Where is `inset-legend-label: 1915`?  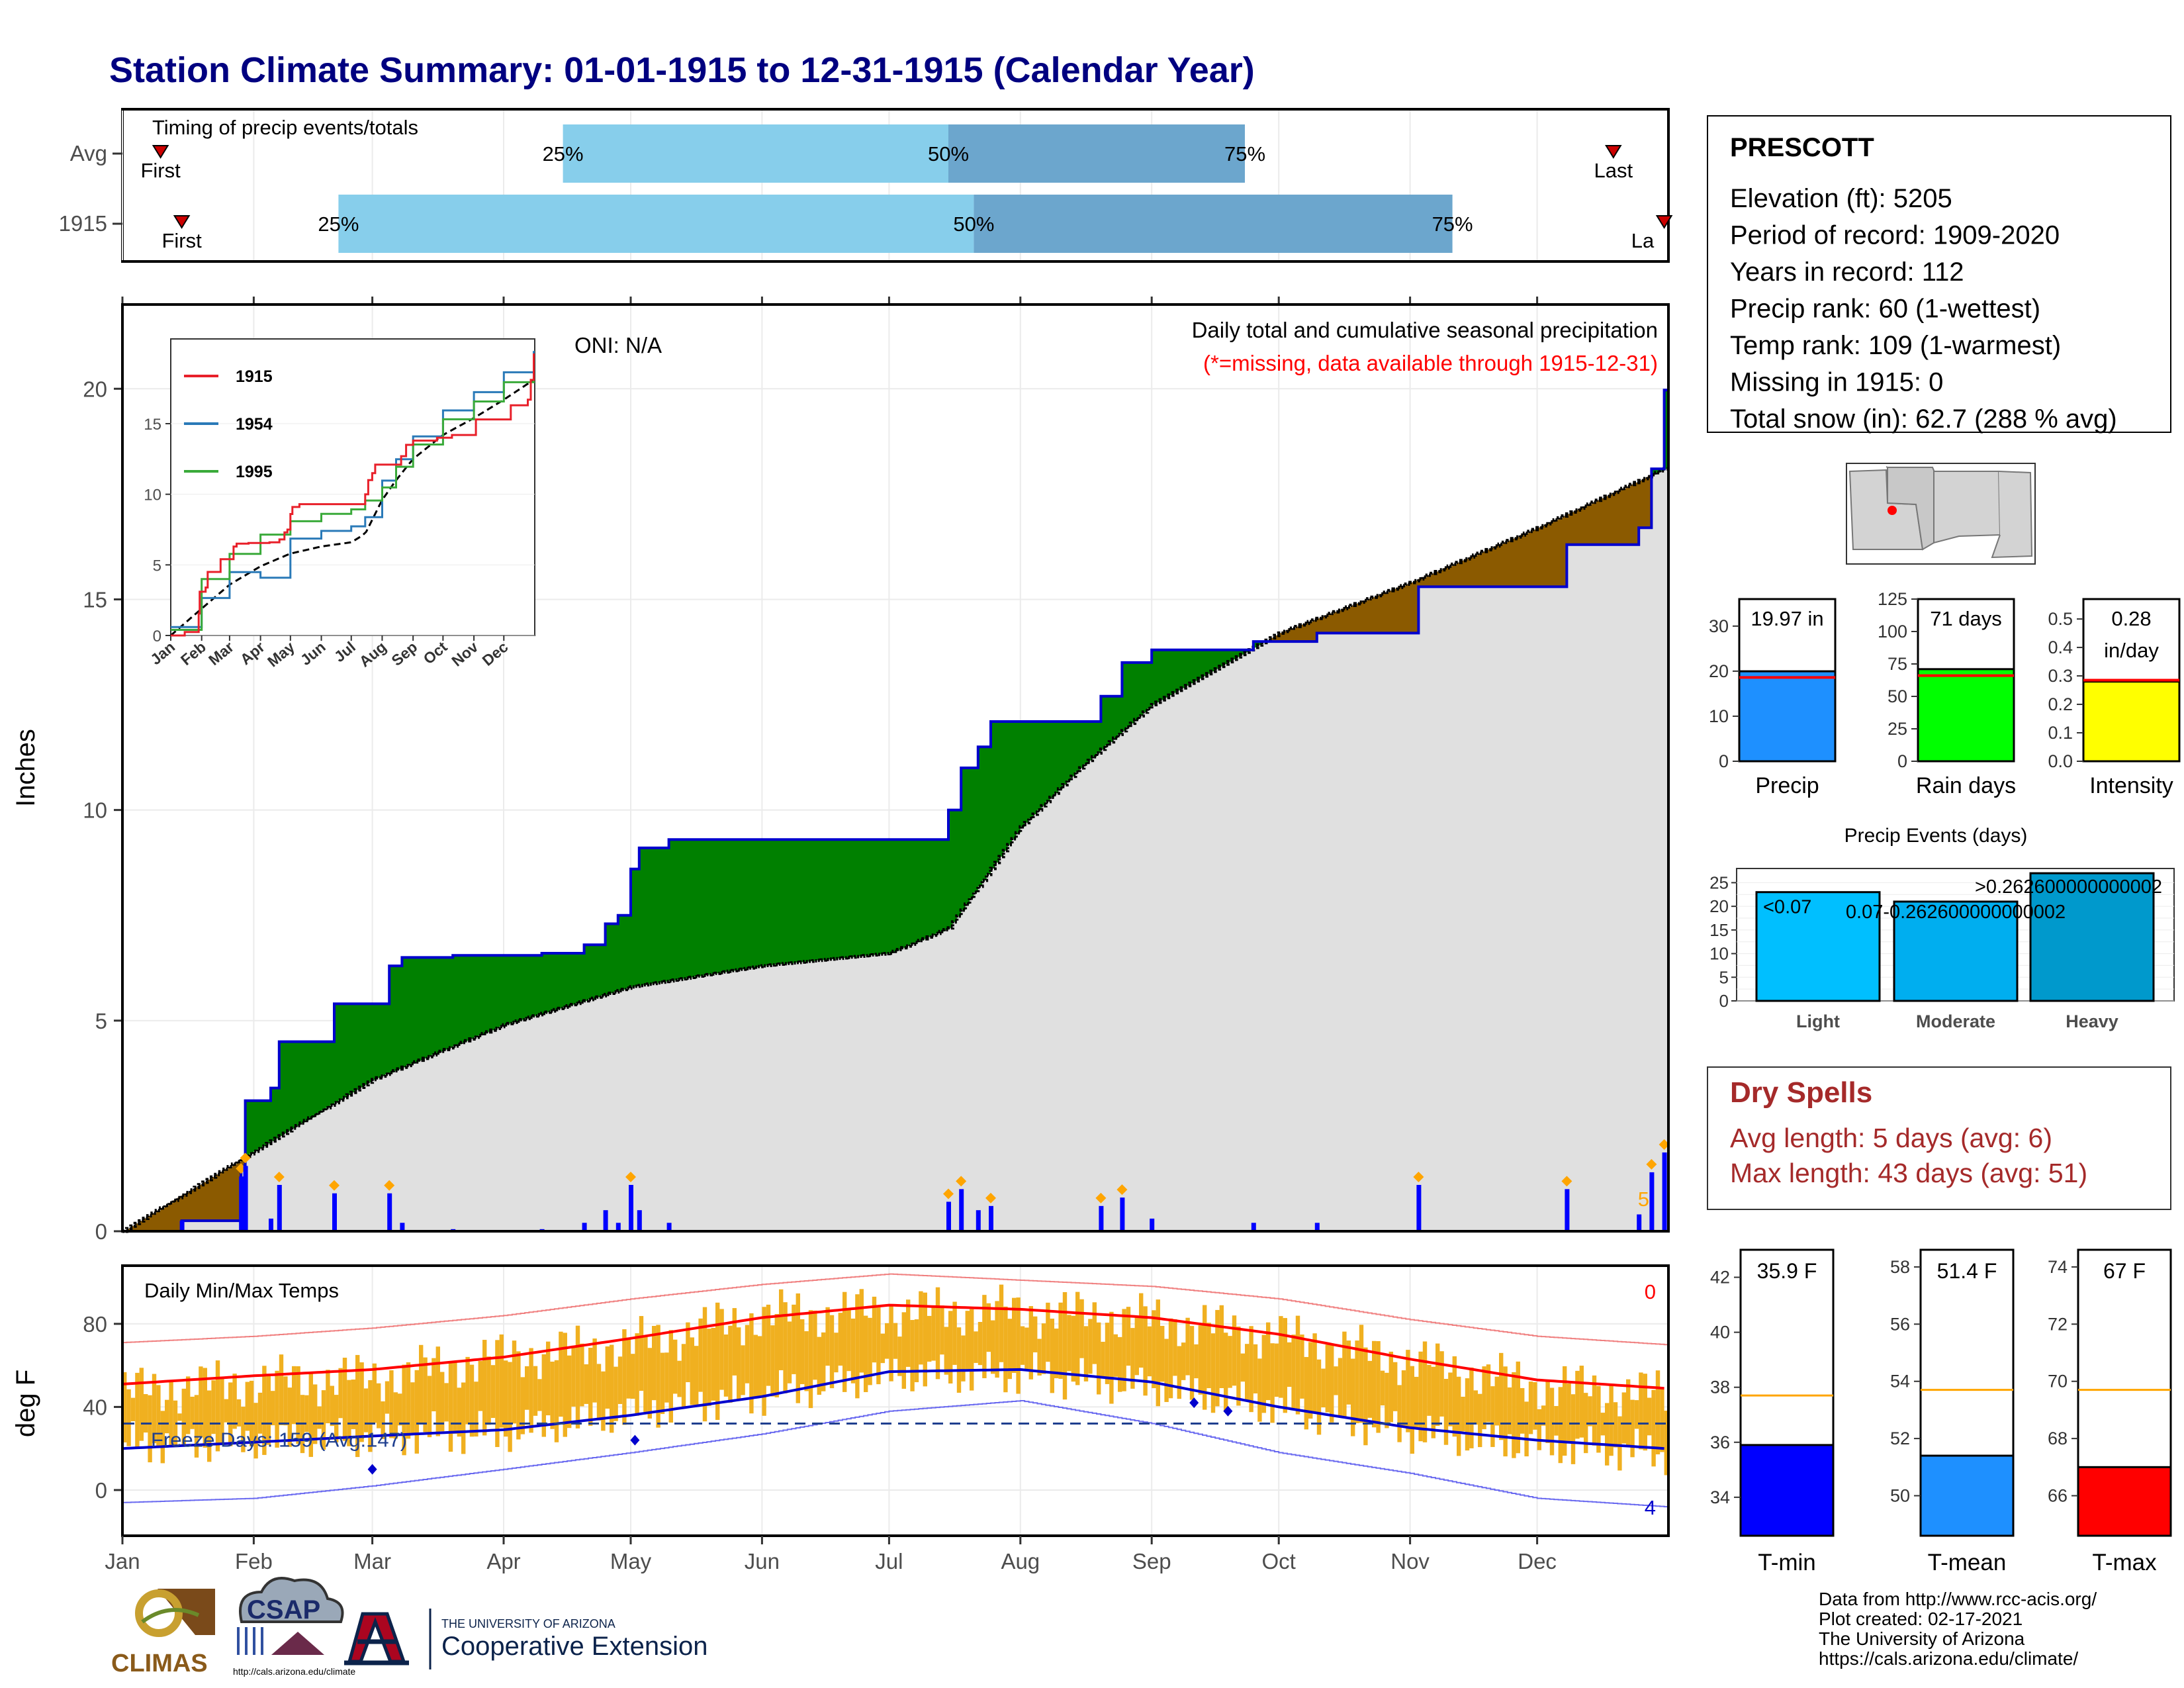 inset-legend-label: 1915 is located at coordinates (255, 376).